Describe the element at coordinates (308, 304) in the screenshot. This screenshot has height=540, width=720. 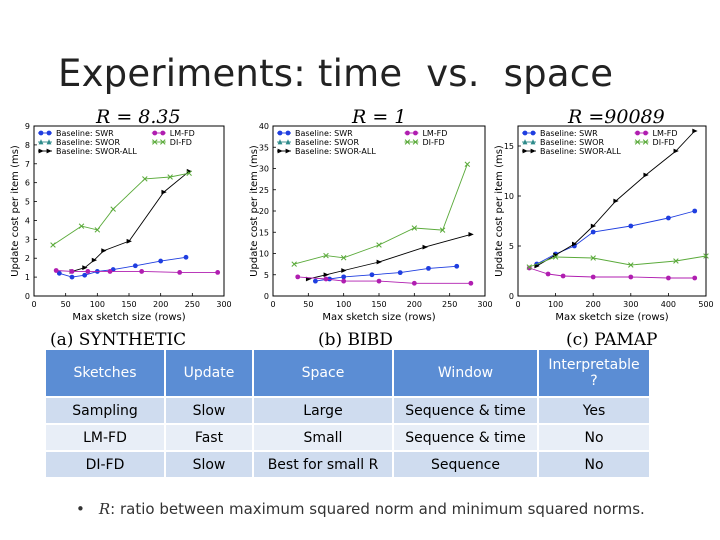
I see `x-tick-label: 50` at that location.